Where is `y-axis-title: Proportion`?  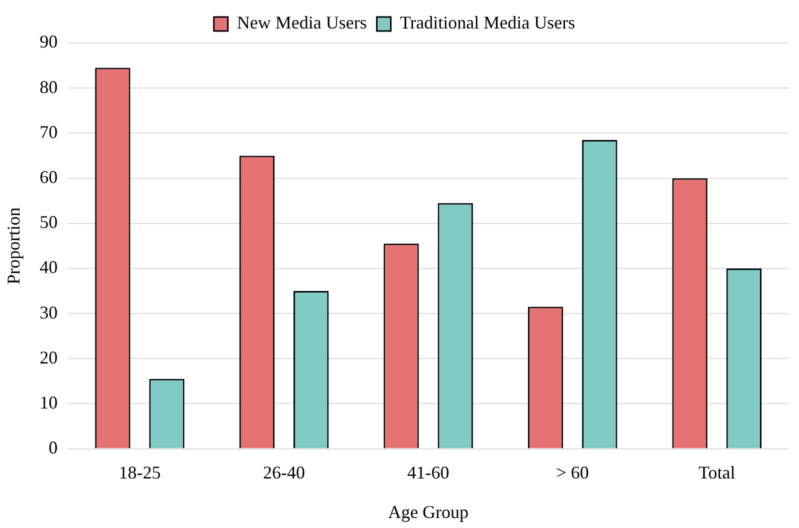 y-axis-title: Proportion is located at coordinates (14, 245).